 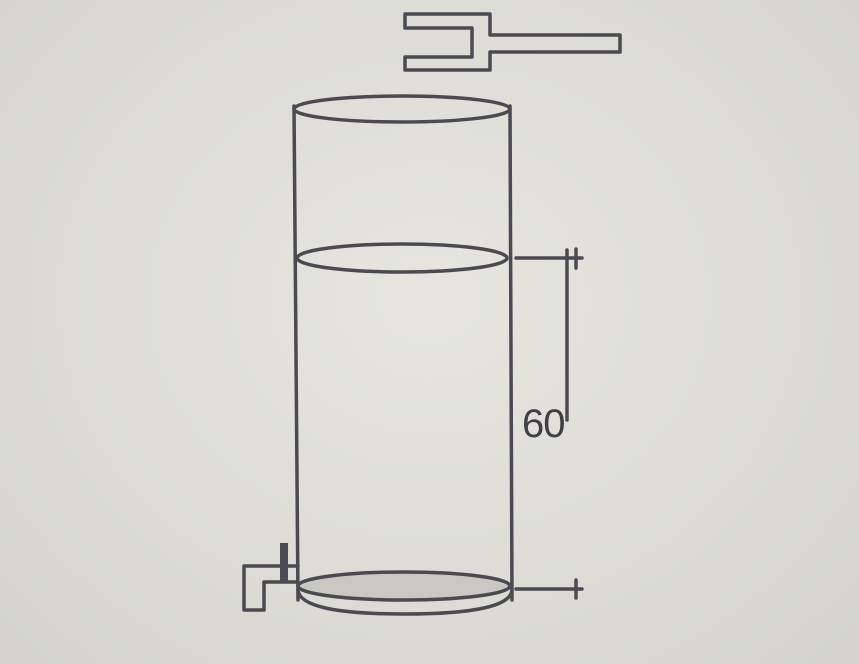 What do you see at coordinates (271, 588) in the screenshot?
I see `drain-tap-icon` at bounding box center [271, 588].